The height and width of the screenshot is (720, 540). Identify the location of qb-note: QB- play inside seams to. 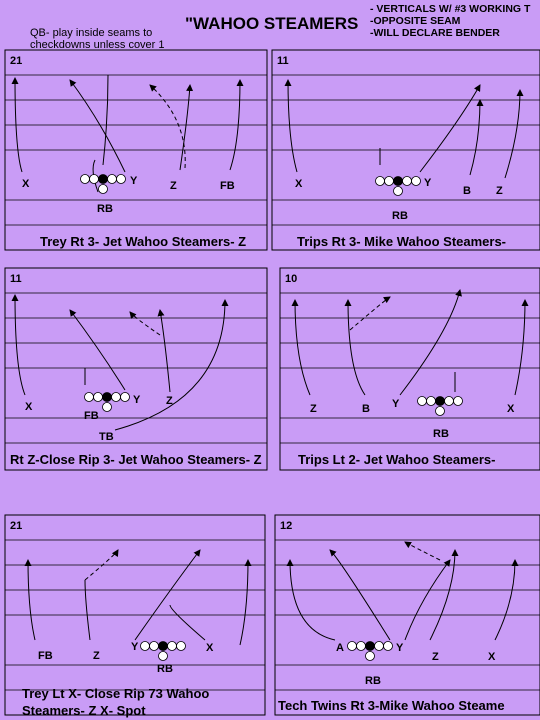
(91, 33).